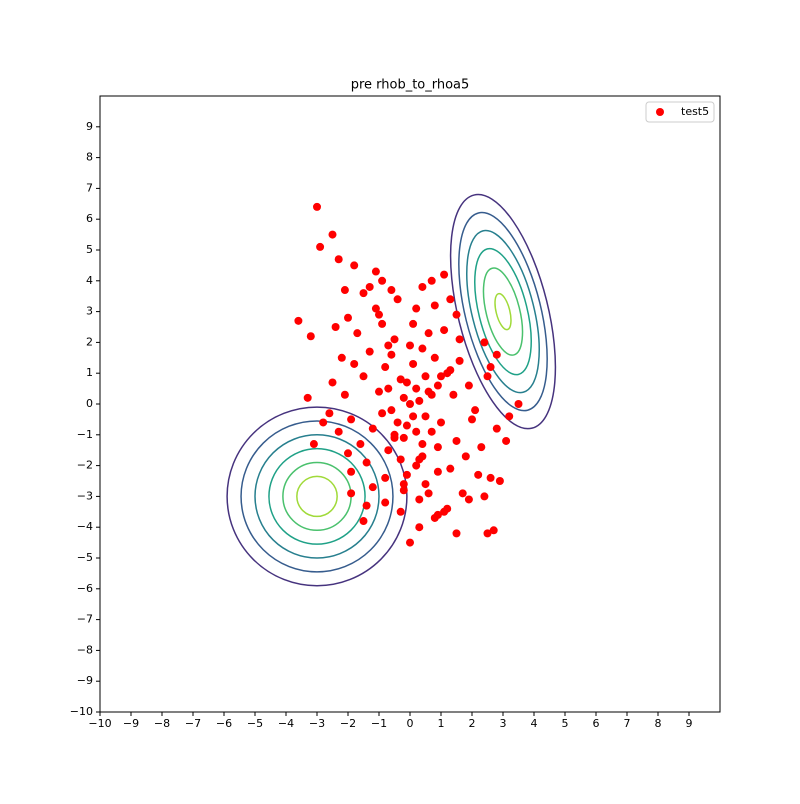  What do you see at coordinates (472, 723) in the screenshot?
I see `x-tick-label: 2` at bounding box center [472, 723].